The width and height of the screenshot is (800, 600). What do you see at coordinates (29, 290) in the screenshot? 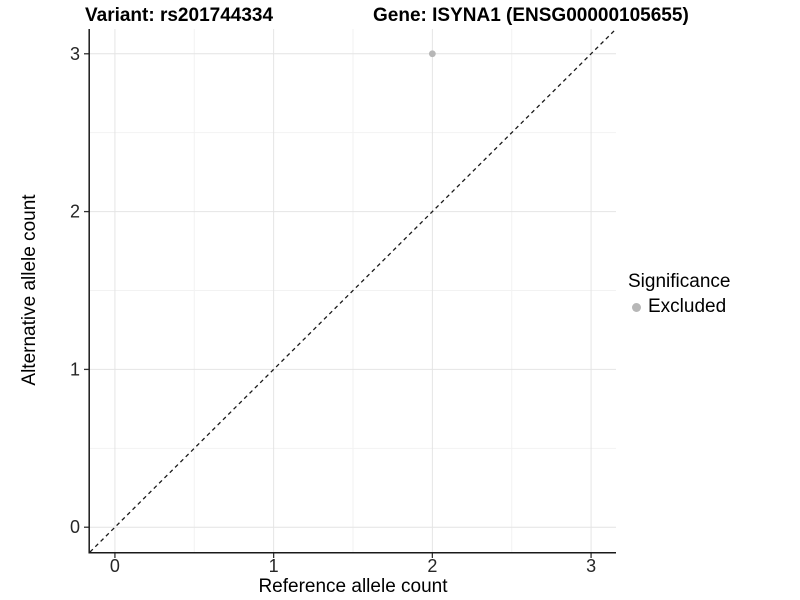
I see `y-axis-title: Alternative allele count` at bounding box center [29, 290].